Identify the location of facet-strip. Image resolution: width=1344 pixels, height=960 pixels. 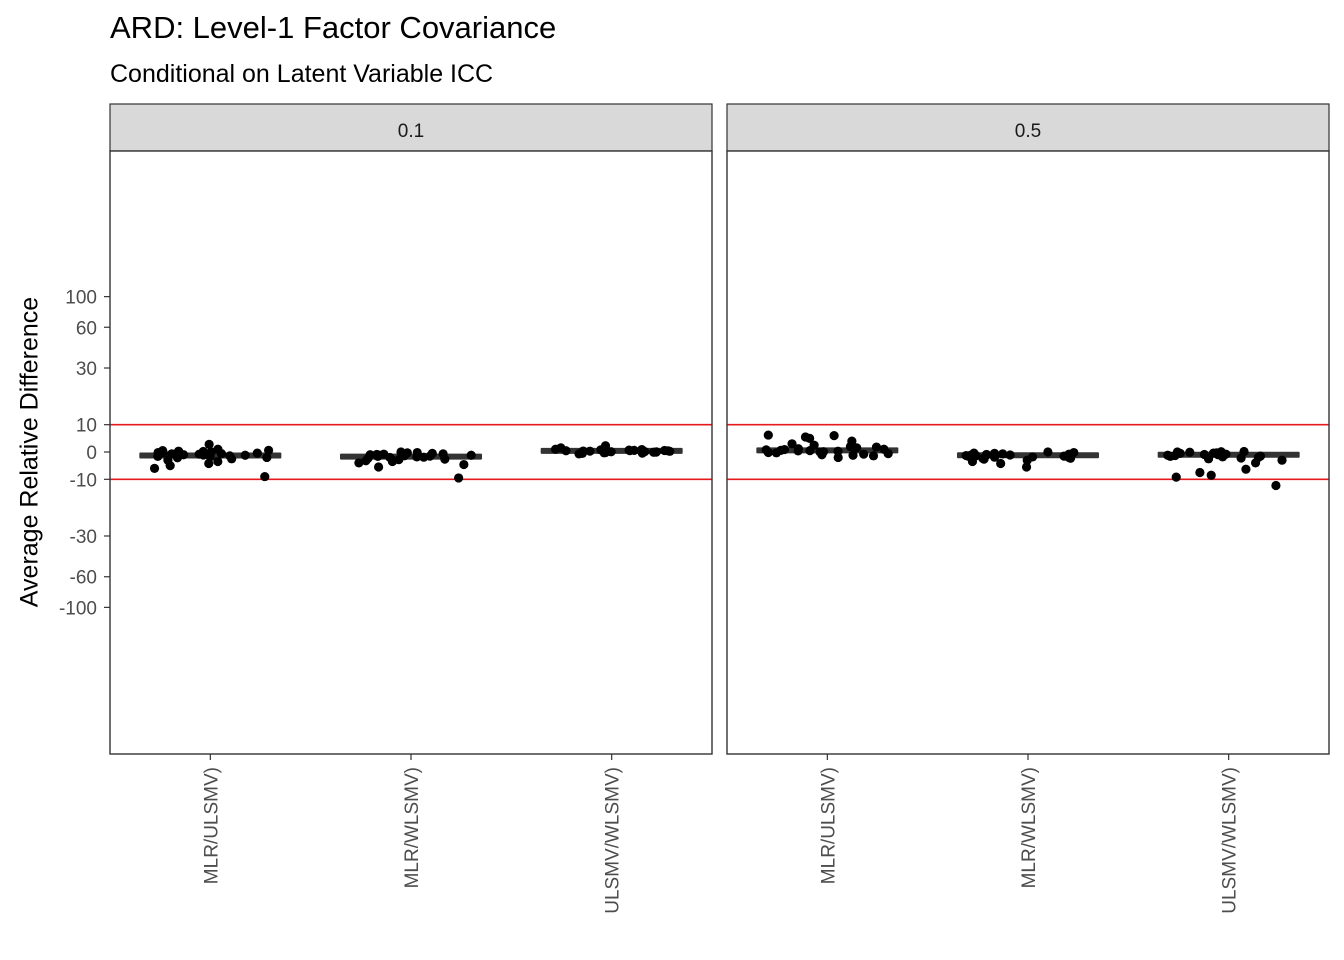
(411, 127).